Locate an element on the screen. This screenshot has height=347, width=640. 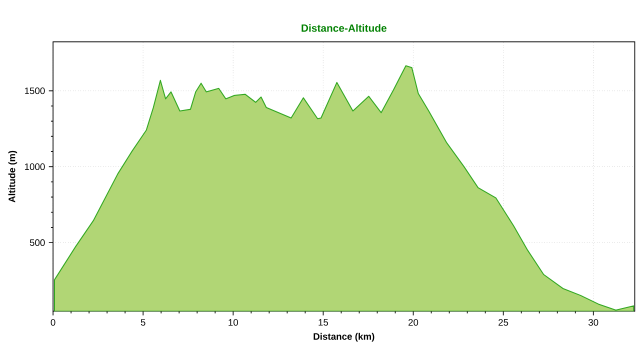
x-tick-label: 15 is located at coordinates (323, 322).